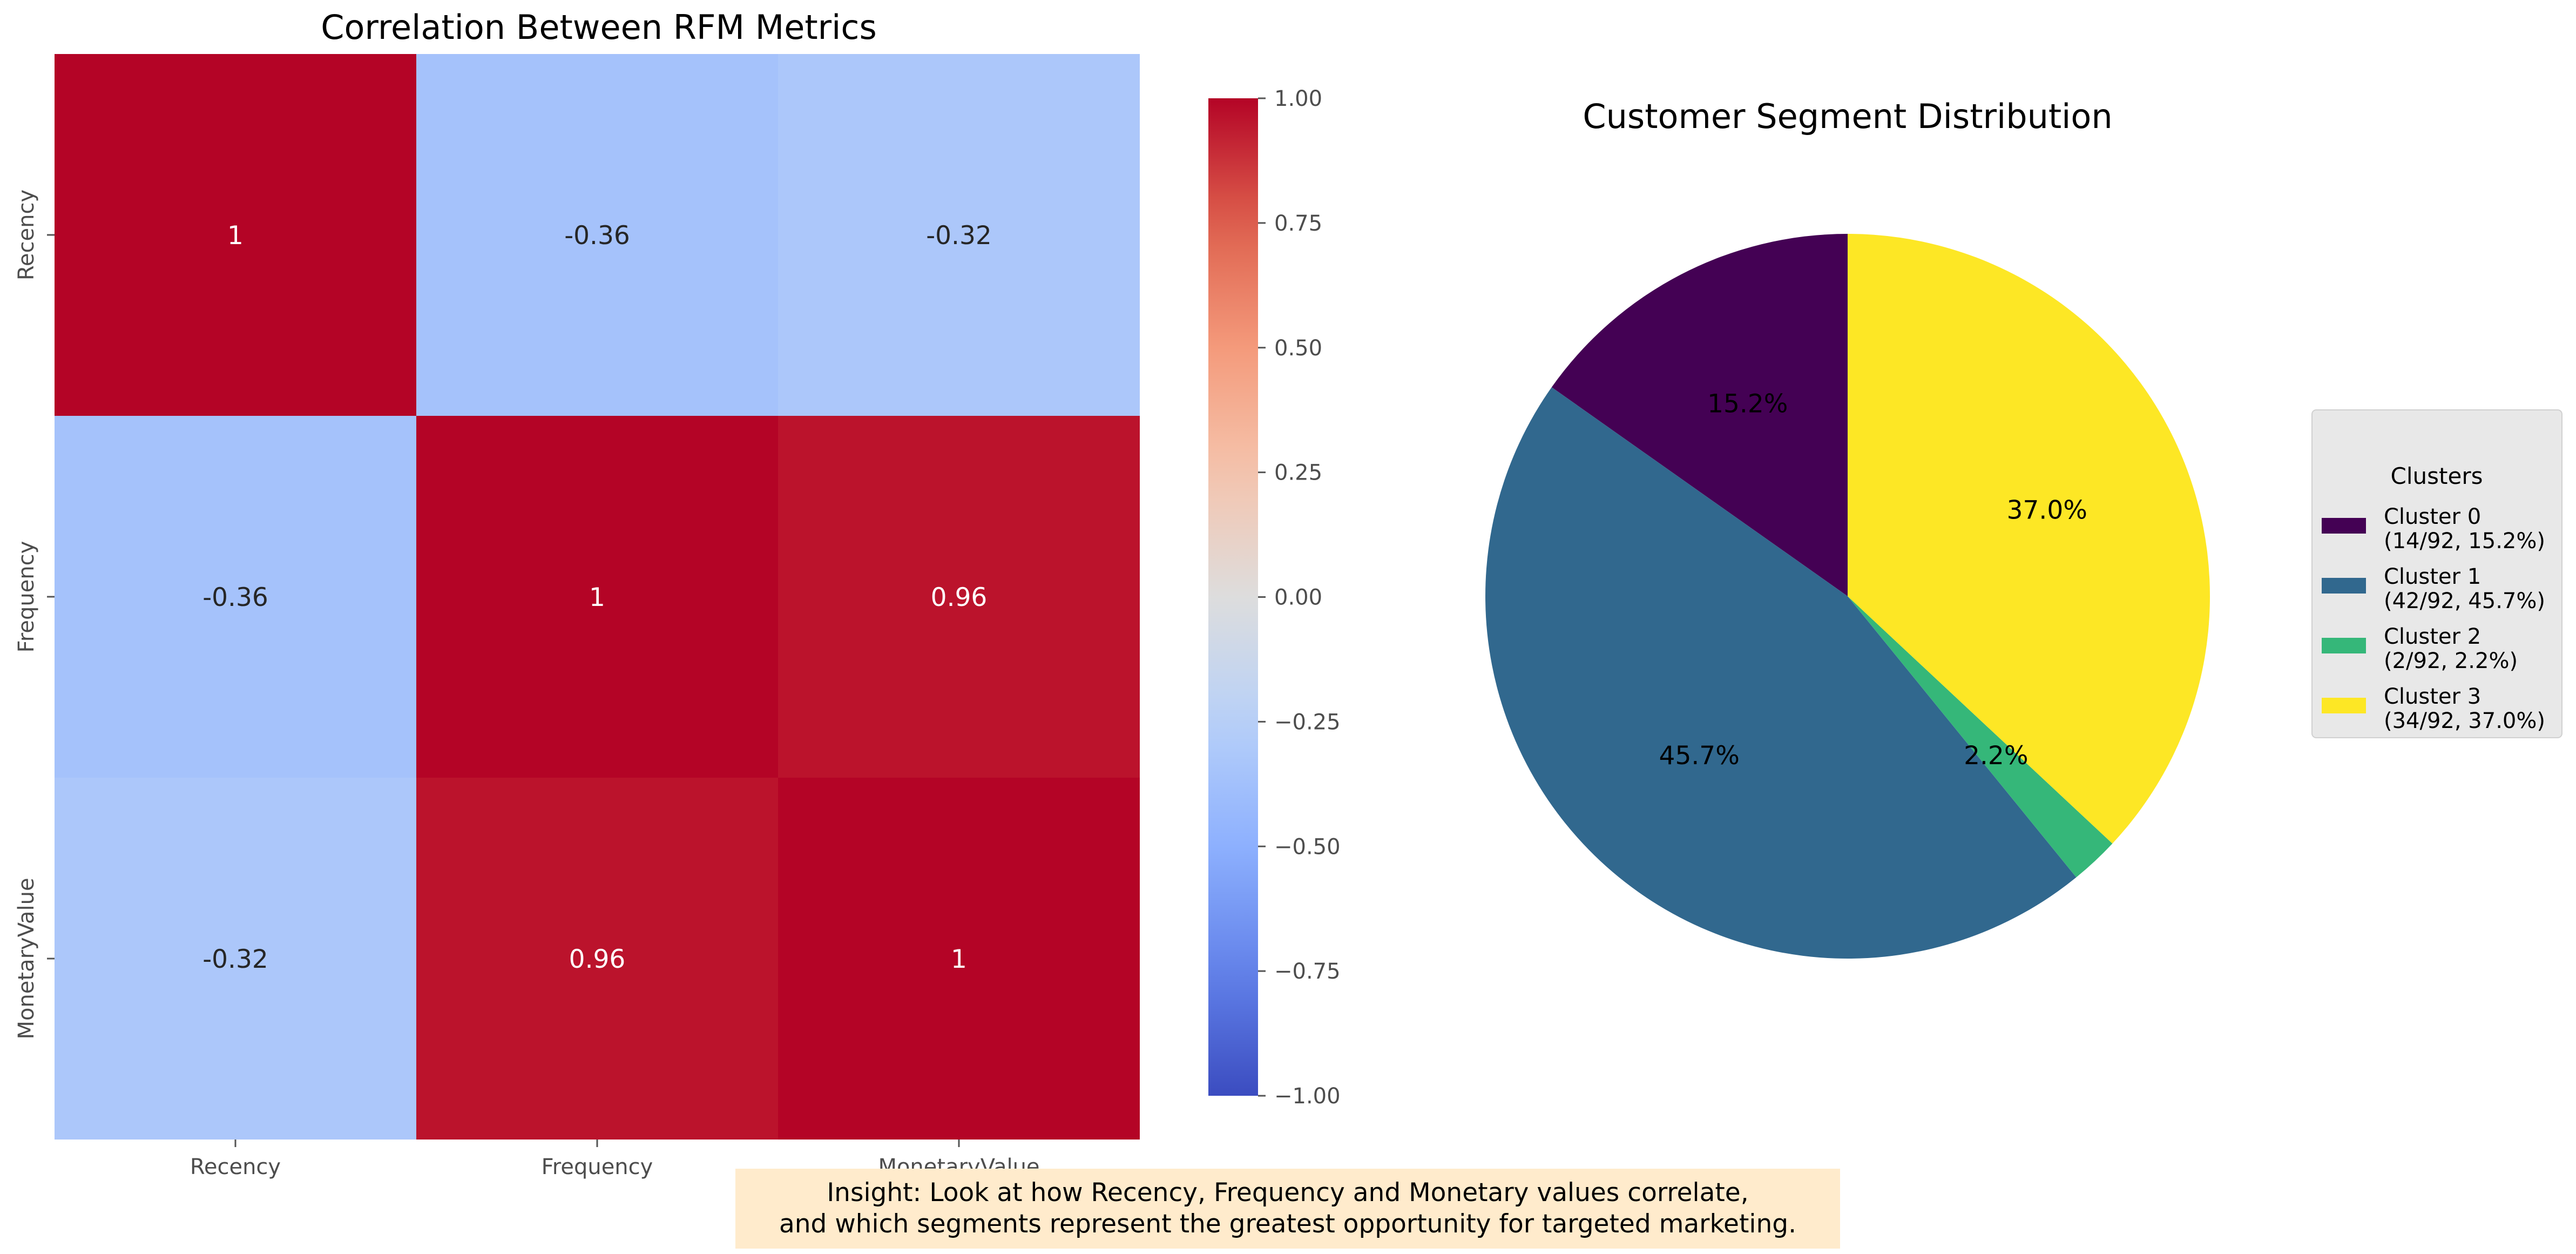 The width and height of the screenshot is (2576, 1254). What do you see at coordinates (597, 1167) in the screenshot?
I see `heatmap-x-tick-label: Frequency` at bounding box center [597, 1167].